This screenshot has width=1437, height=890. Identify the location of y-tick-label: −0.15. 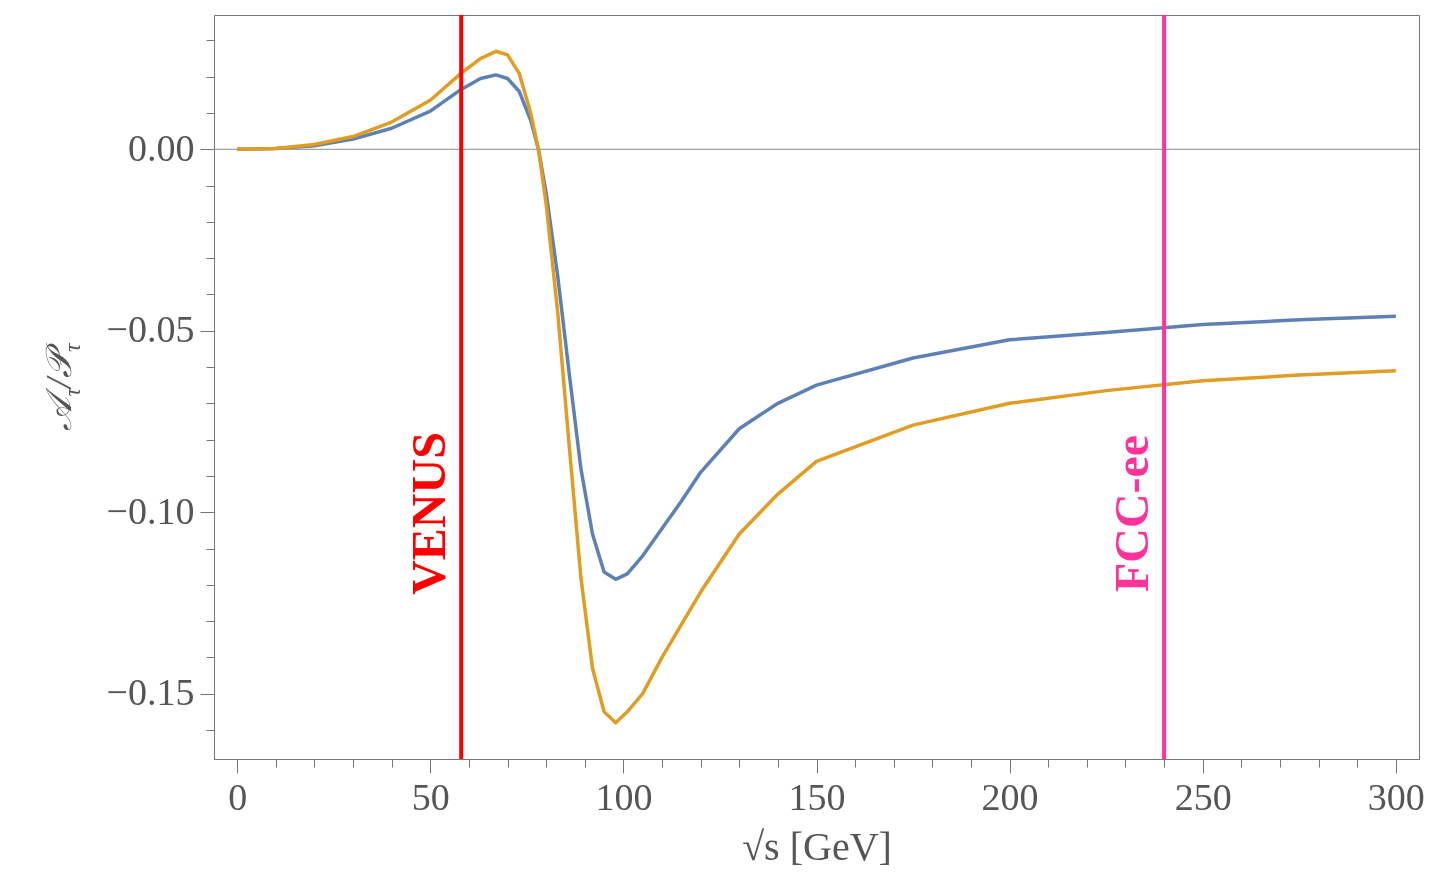
(150, 692).